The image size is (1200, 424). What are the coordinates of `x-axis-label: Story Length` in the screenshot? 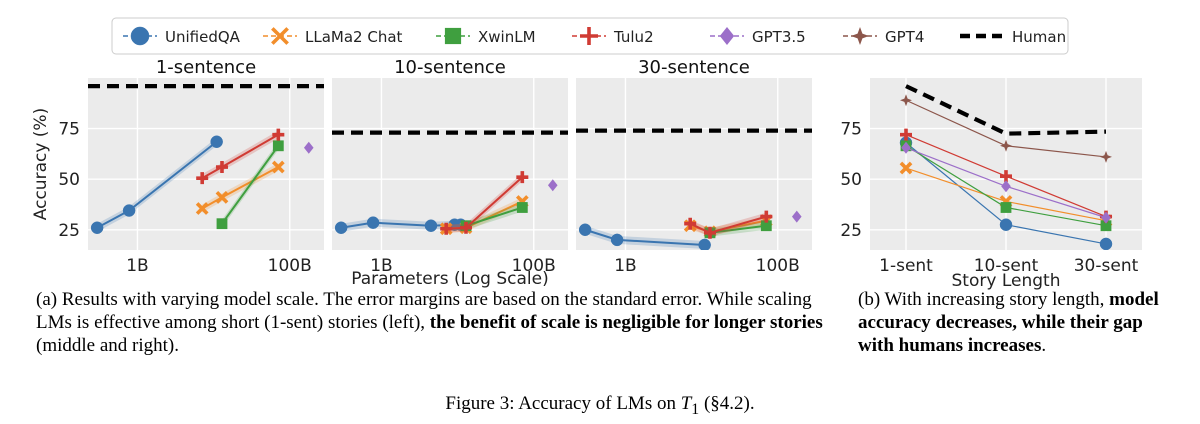 It's located at (1006, 281).